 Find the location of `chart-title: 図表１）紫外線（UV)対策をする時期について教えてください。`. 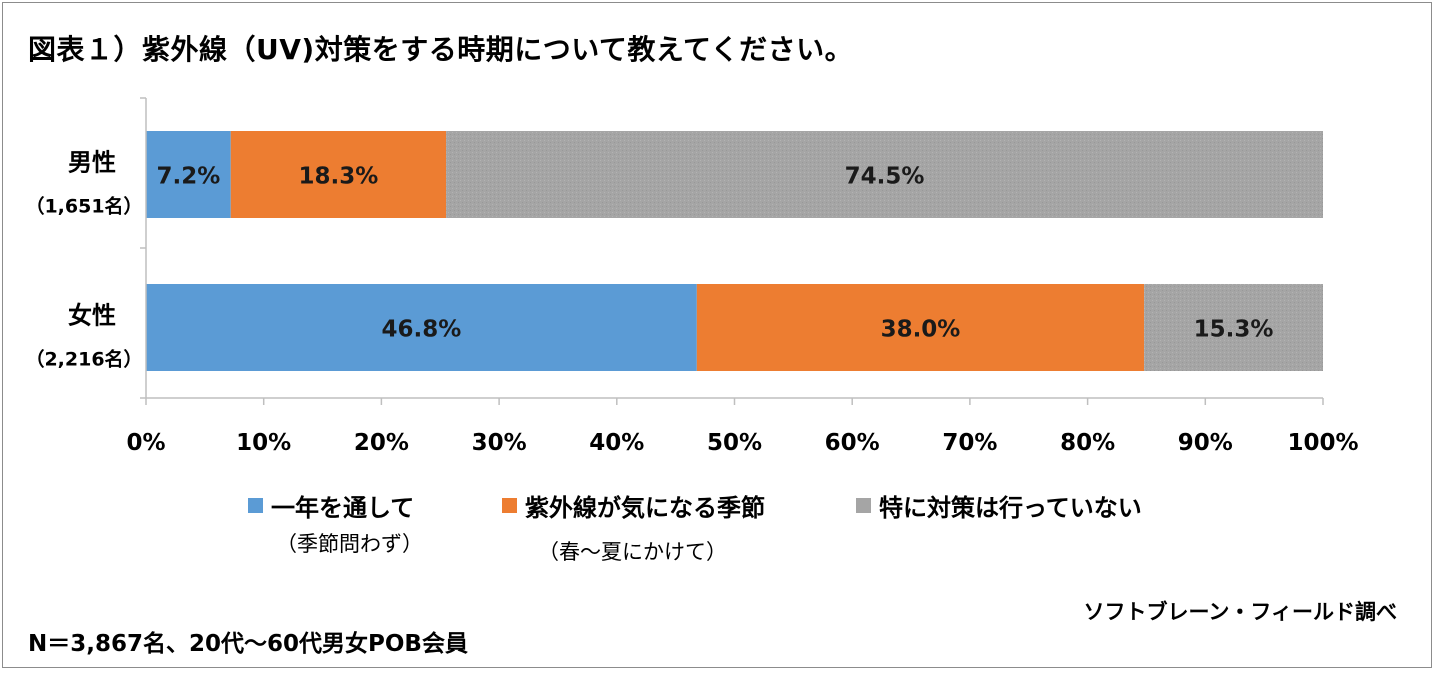

chart-title: 図表１）紫外線（UV)対策をする時期について教えてください。 is located at coordinates (441, 49).